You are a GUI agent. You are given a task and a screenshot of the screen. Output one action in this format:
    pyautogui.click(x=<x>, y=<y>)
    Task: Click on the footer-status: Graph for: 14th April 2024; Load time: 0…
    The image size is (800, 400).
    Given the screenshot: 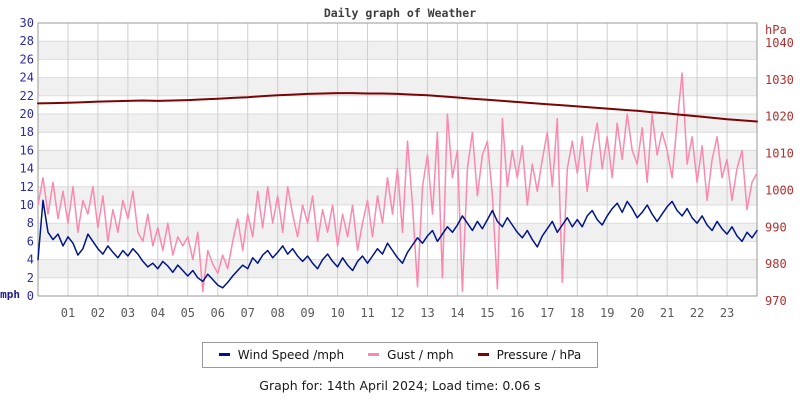 What is the action you would take?
    pyautogui.click(x=400, y=385)
    